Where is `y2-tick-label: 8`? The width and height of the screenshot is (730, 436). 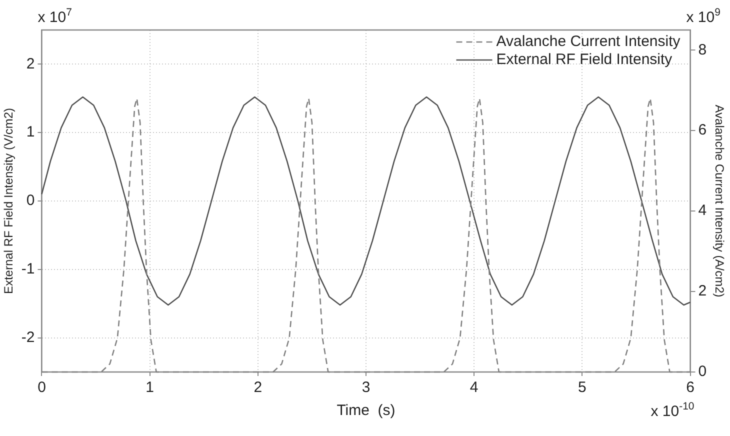
y2-tick-label: 8 is located at coordinates (702, 49).